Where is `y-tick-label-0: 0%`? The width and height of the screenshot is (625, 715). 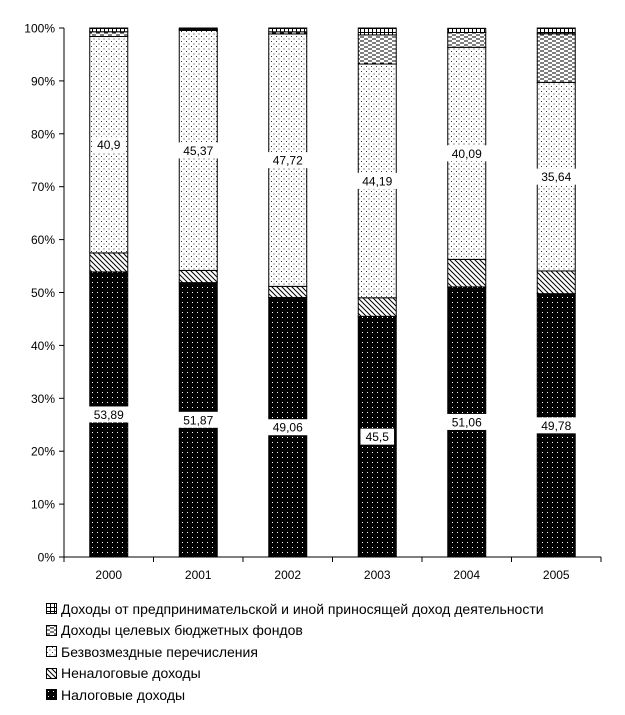 y-tick-label-0: 0% is located at coordinates (47, 558).